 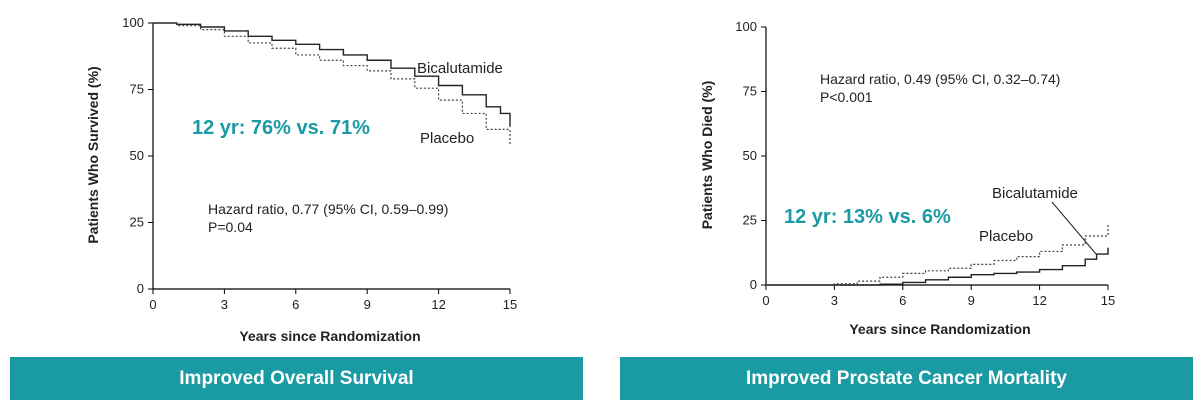 I want to click on twelve-year-callout: 12 yr: 76% vs. 71%, so click(x=281, y=128).